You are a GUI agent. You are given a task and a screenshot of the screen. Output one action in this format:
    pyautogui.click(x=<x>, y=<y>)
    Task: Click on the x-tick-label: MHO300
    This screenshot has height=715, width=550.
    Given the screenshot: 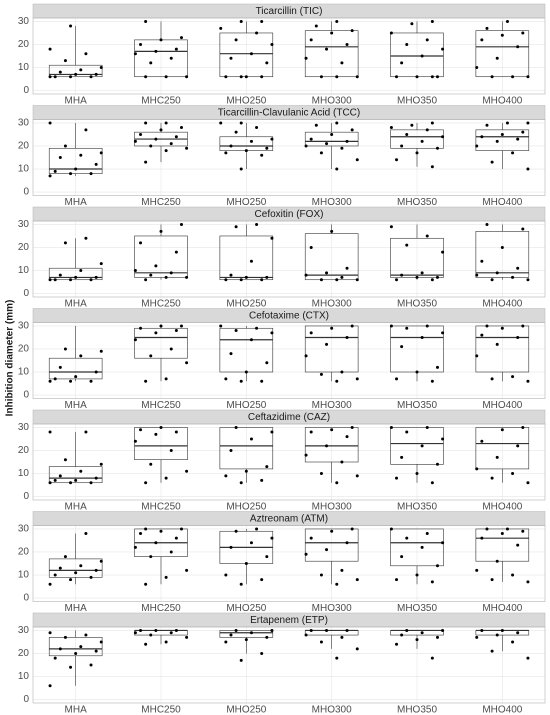 What is the action you would take?
    pyautogui.click(x=332, y=202)
    